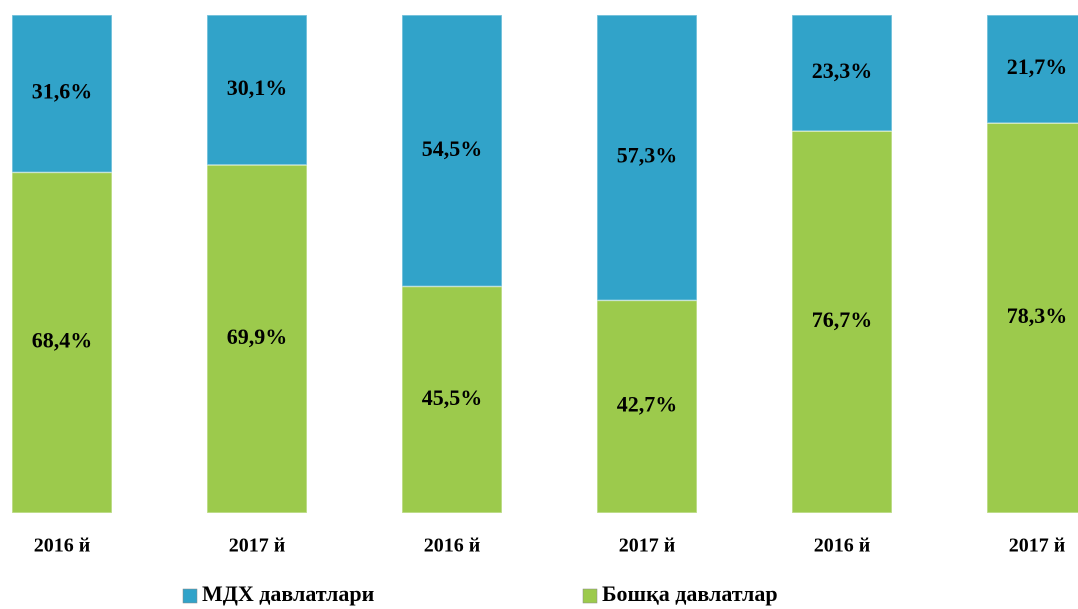  What do you see at coordinates (690, 593) in the screenshot?
I see `legend-label: Бошқа давлатлар` at bounding box center [690, 593].